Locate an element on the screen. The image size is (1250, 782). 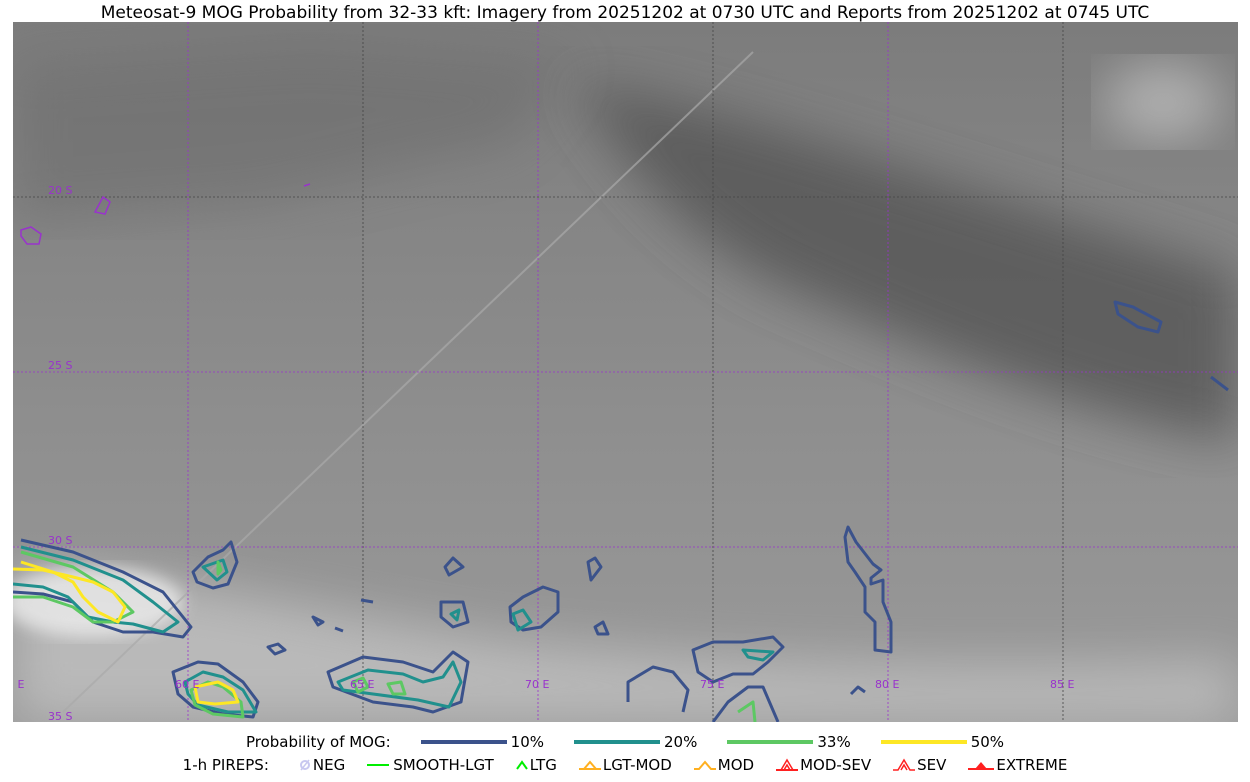
pirep-label: SMOOTH-LGT is located at coordinates (443, 765).